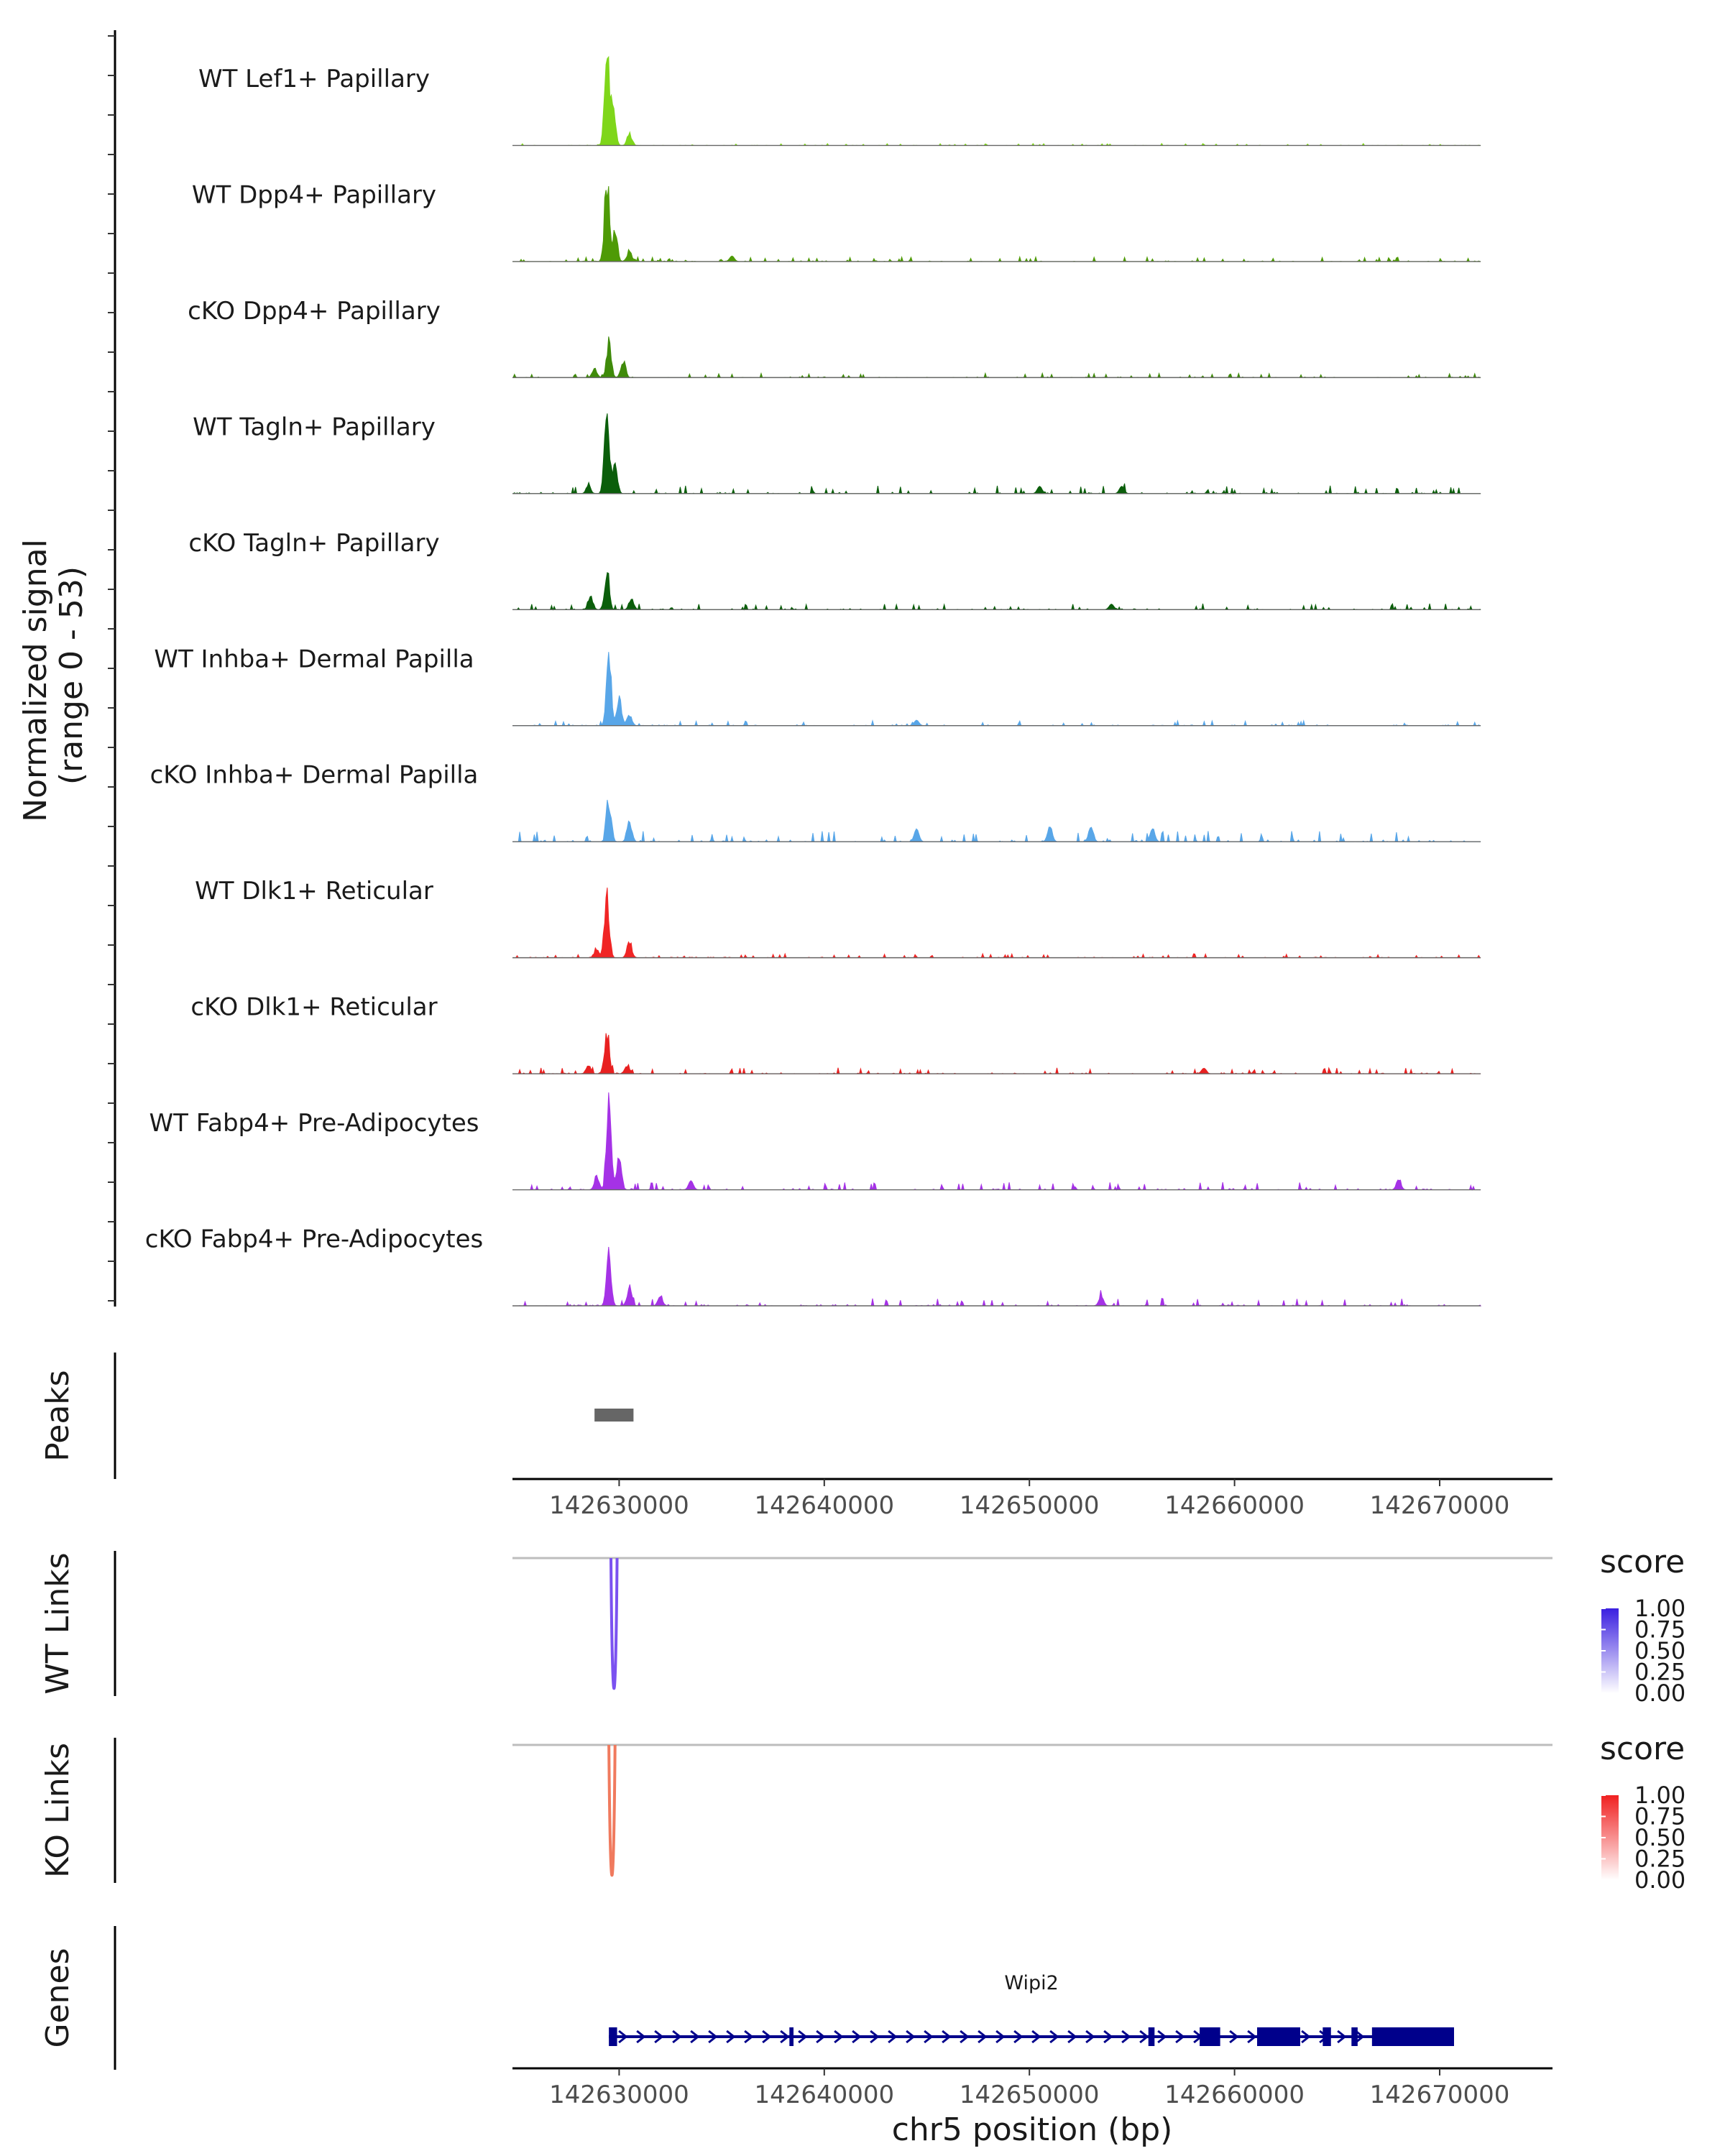  Describe the element at coordinates (53, 675) in the screenshot. I see `coverage-y-axis-title: Normalized signal (range 0 - 53)` at that location.